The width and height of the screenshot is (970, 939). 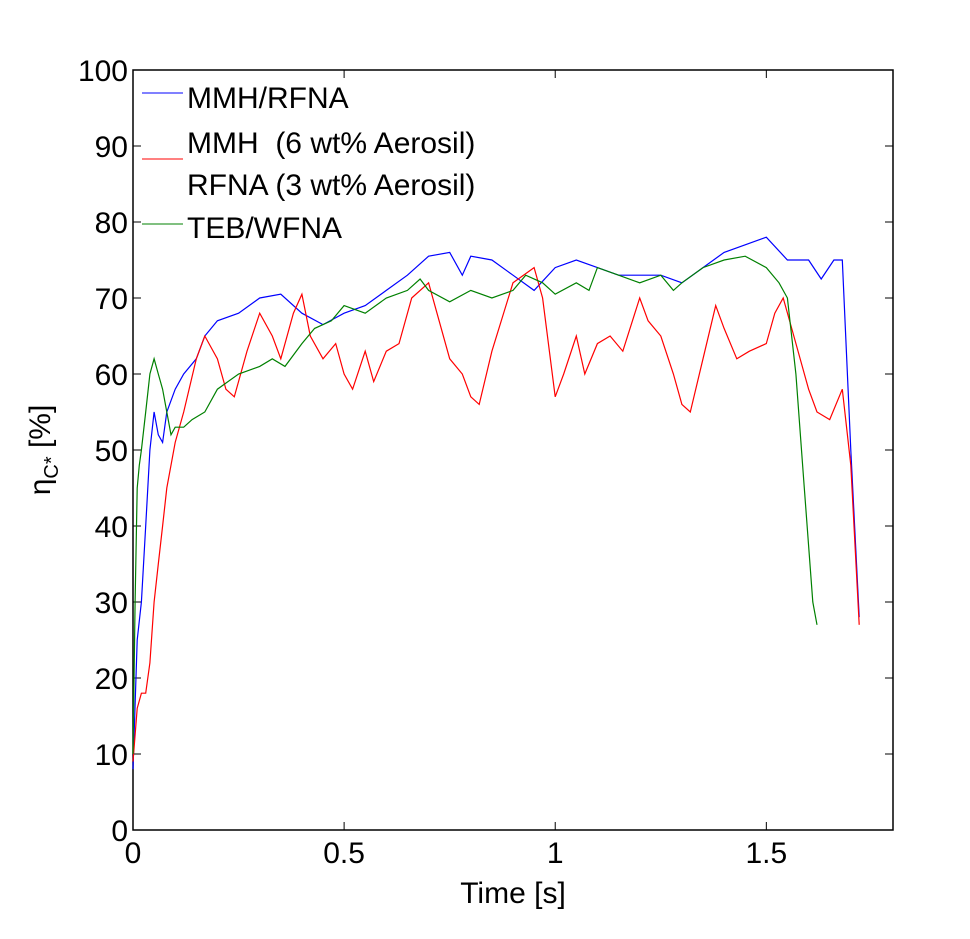 What do you see at coordinates (111, 299) in the screenshot?
I see `y-tick-label: 70` at bounding box center [111, 299].